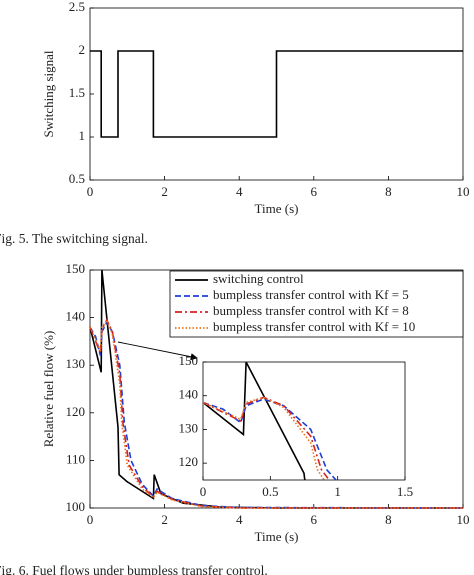  Describe the element at coordinates (311, 294) in the screenshot. I see `legend-label: bumpless transfer control with Kf = 5` at that location.